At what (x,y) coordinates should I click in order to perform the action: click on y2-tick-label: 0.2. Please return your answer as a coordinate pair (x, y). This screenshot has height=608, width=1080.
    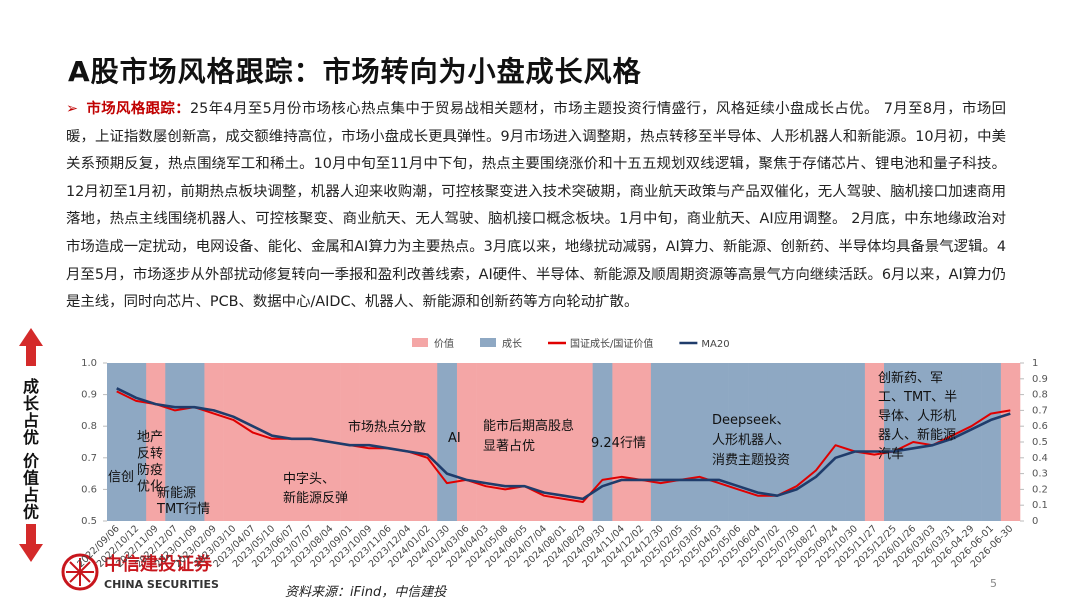
    Looking at the image, I should click on (1040, 489).